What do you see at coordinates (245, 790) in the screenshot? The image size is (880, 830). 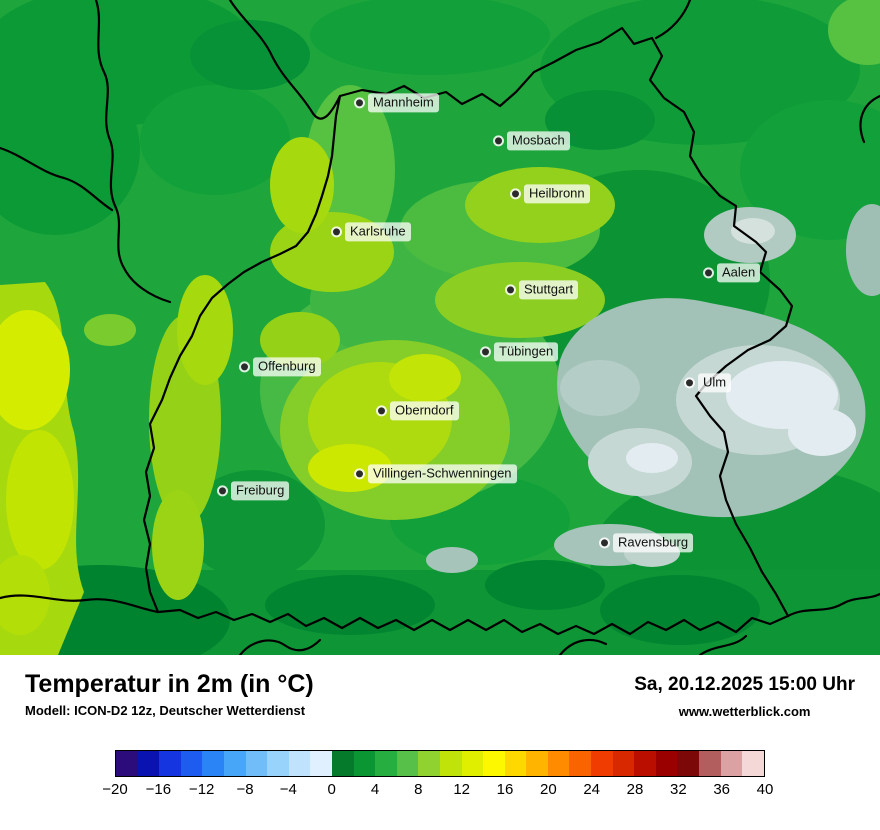 I see `legend-tick-label: −8` at bounding box center [245, 790].